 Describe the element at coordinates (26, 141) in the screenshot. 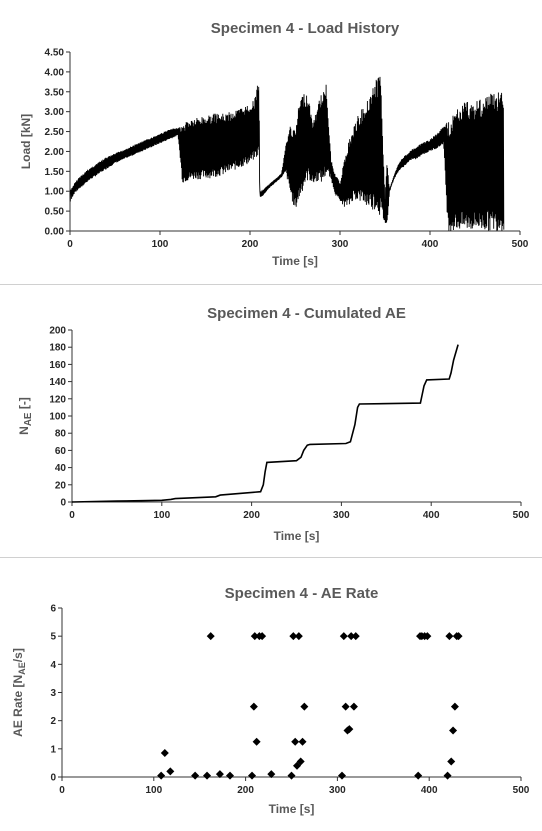

I see `y-axis-label: Load [kN]` at that location.